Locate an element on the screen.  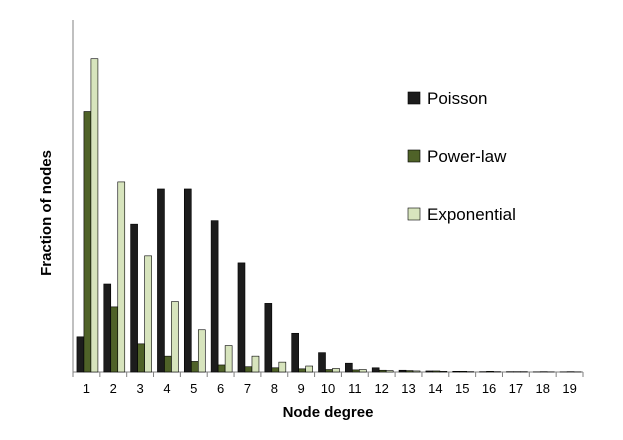
legend: Poisson Power-law Exponential is located at coordinates (461, 156).